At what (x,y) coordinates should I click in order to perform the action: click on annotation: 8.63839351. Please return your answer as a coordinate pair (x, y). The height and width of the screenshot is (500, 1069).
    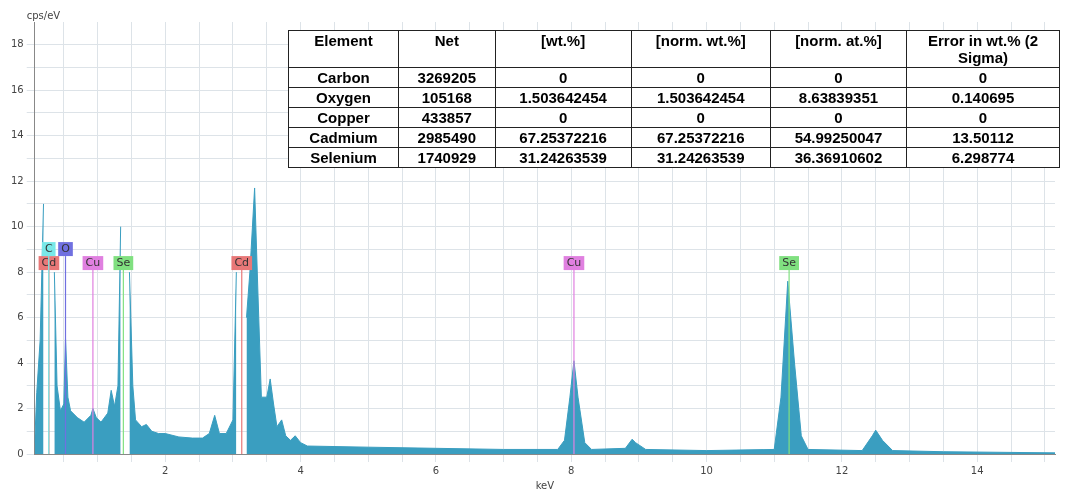
    Looking at the image, I should click on (838, 97).